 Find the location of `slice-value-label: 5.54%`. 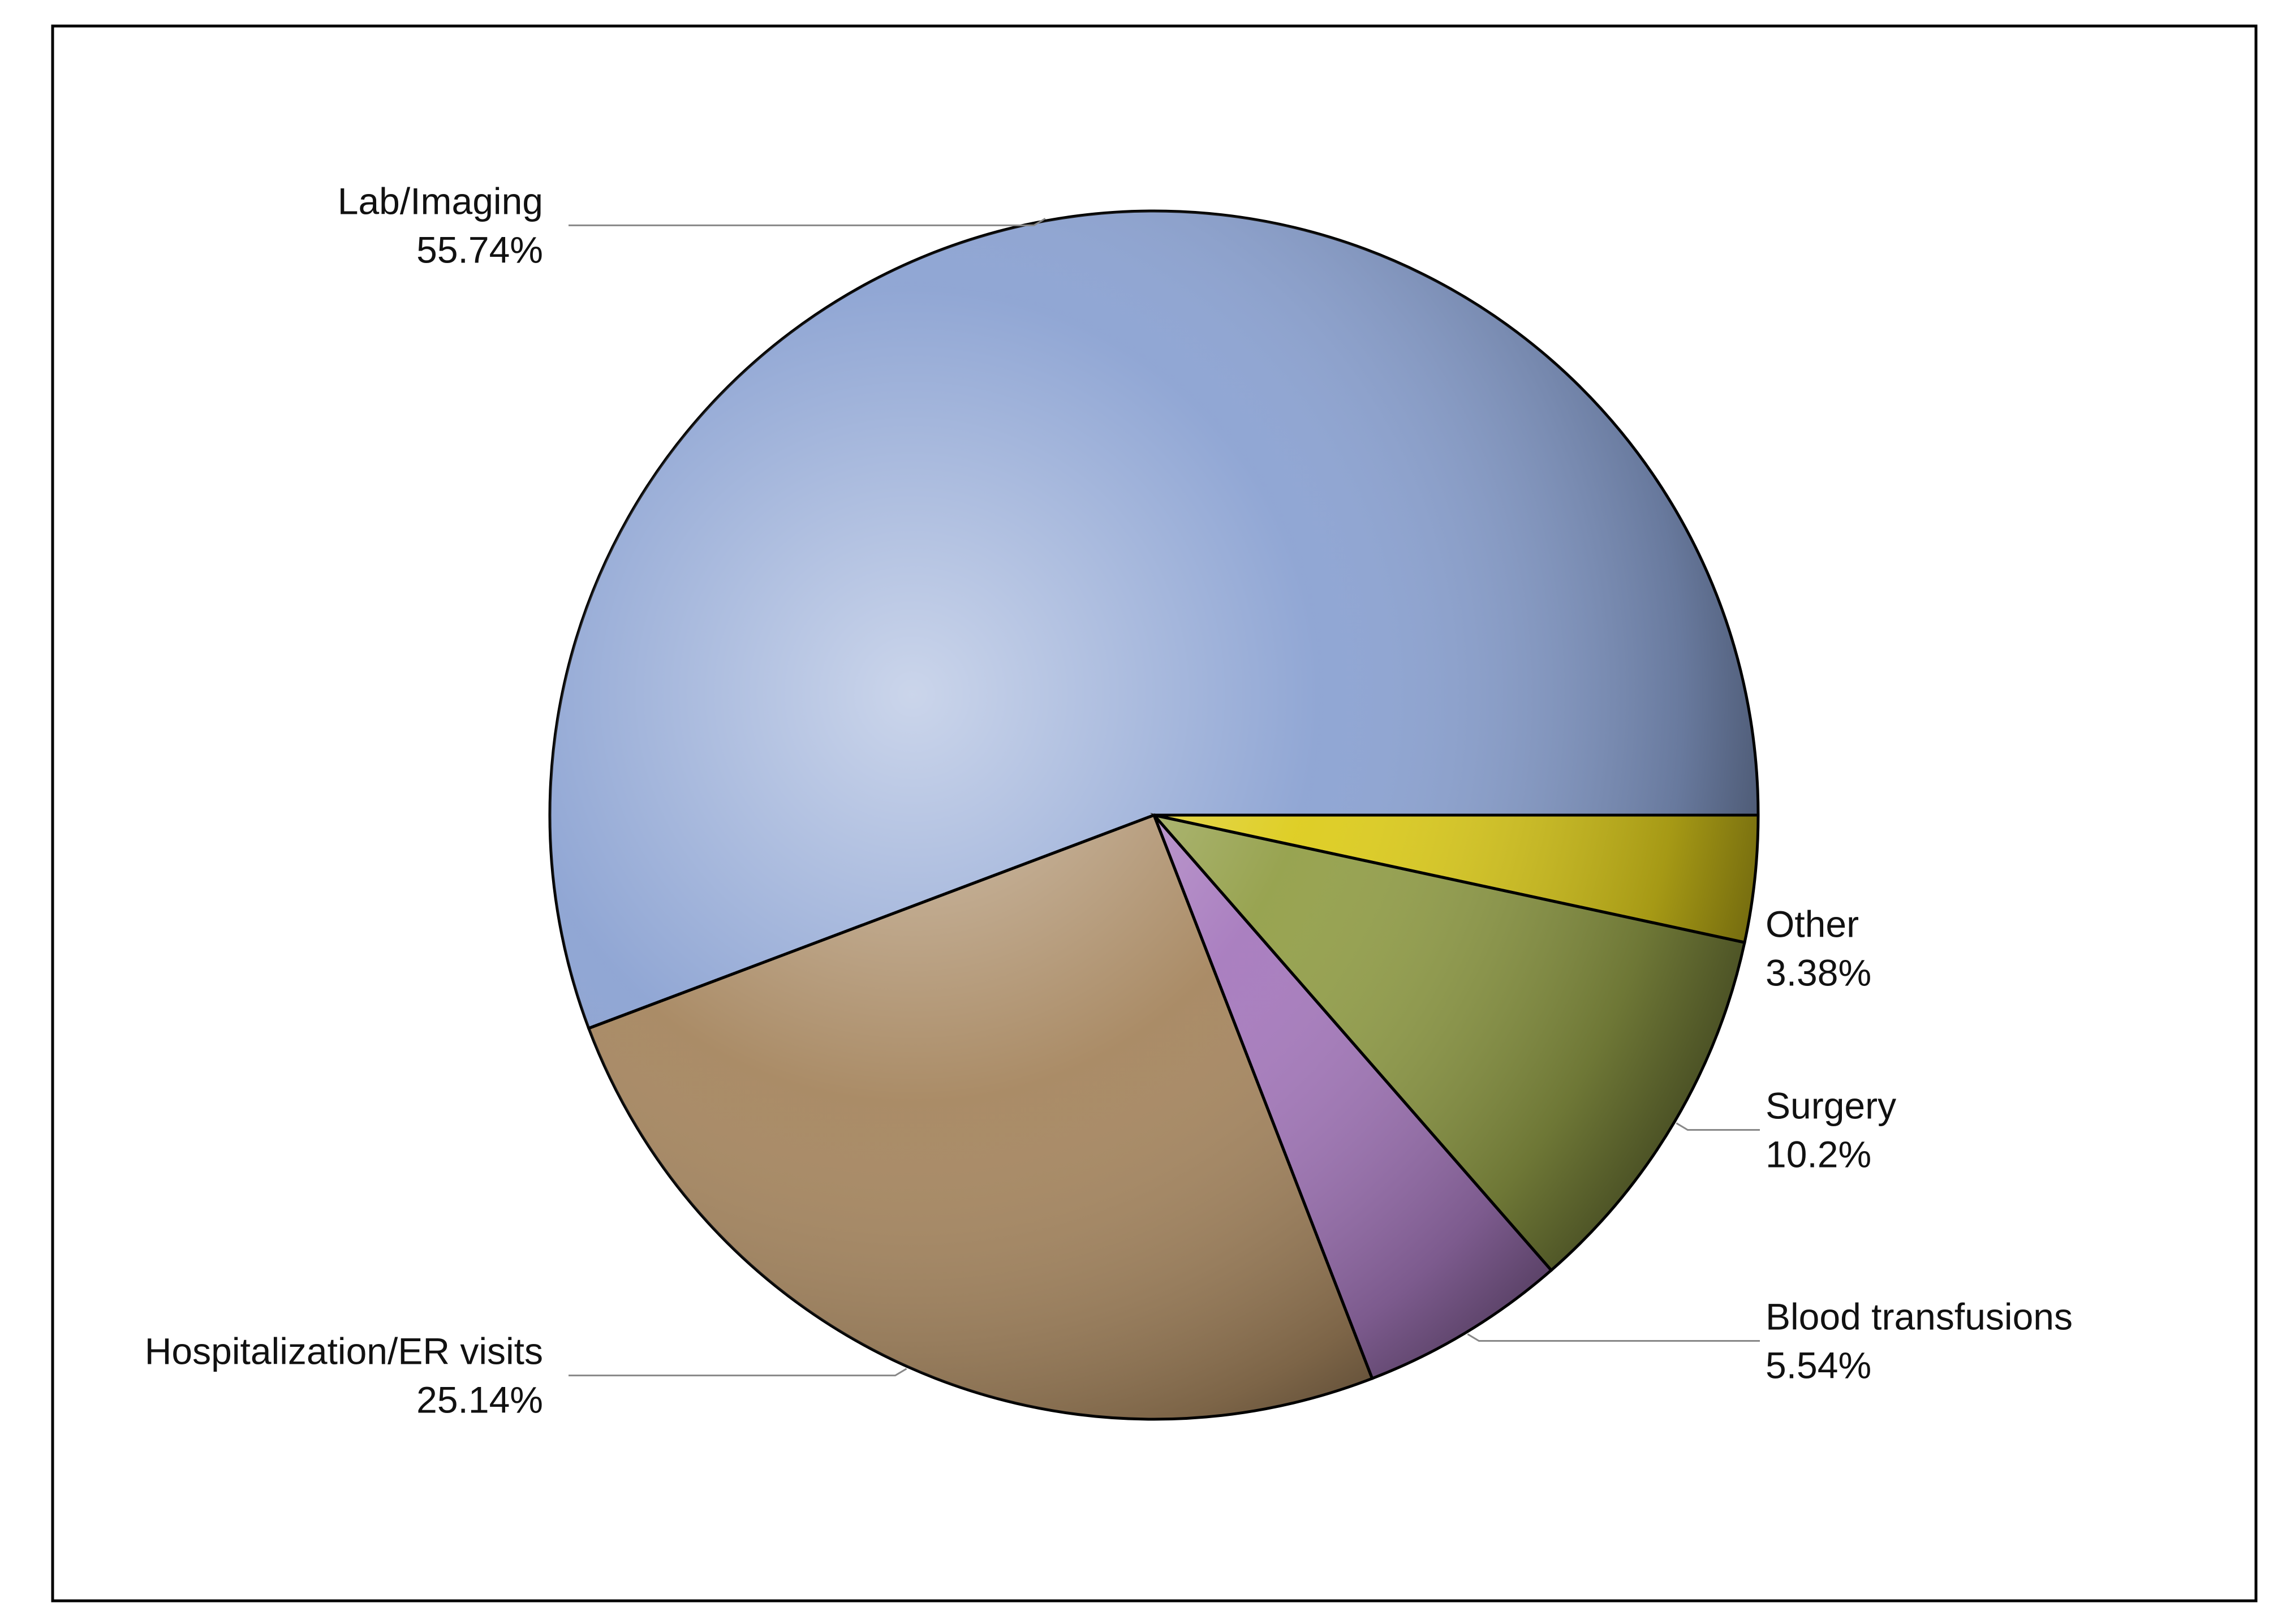

slice-value-label: 5.54% is located at coordinates (1818, 1365).